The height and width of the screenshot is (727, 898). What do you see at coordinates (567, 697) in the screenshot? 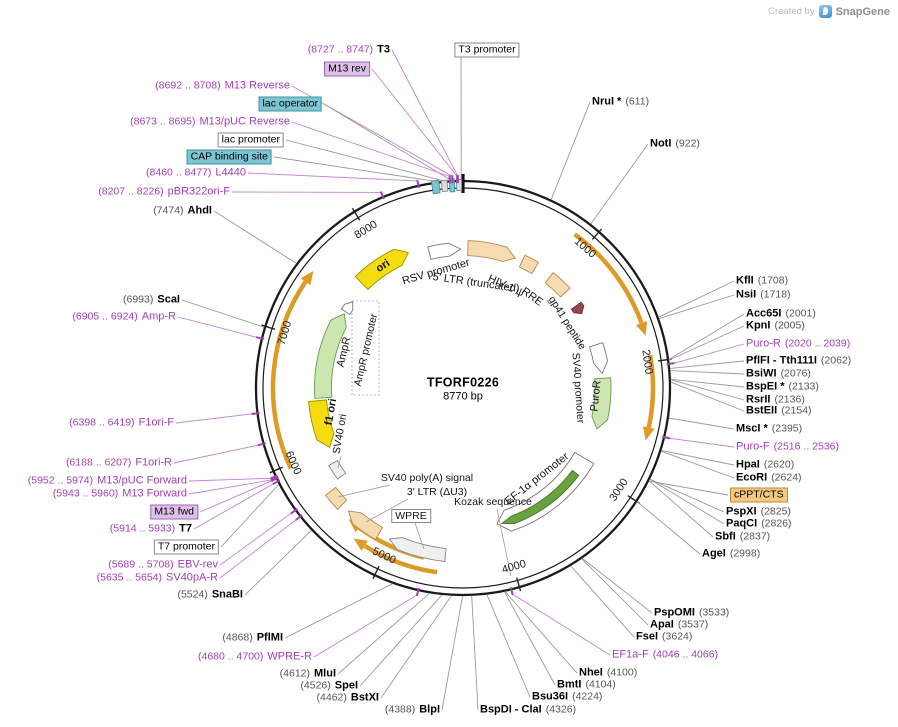
I see `callout-bsu36i: Bsu36I (4224)` at bounding box center [567, 697].